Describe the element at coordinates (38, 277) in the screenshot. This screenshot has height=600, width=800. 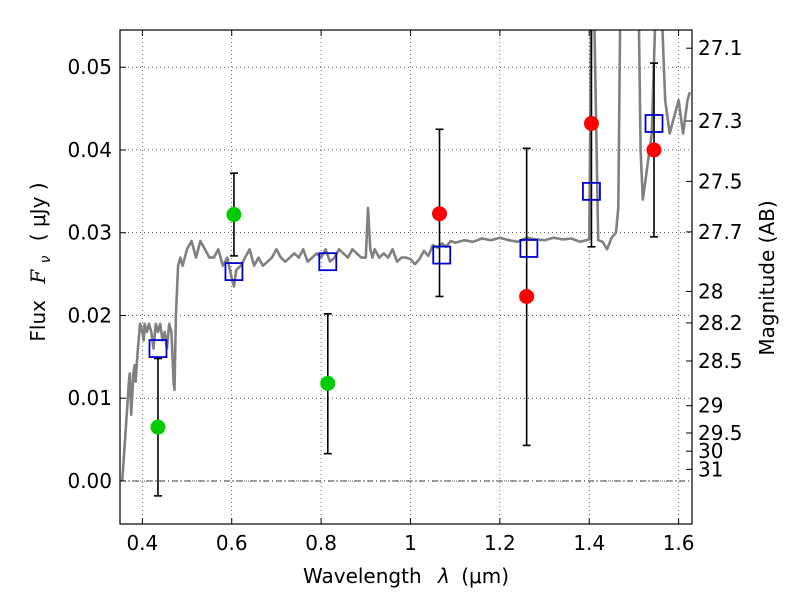
I see `y-axis-label-symbol: F` at that location.